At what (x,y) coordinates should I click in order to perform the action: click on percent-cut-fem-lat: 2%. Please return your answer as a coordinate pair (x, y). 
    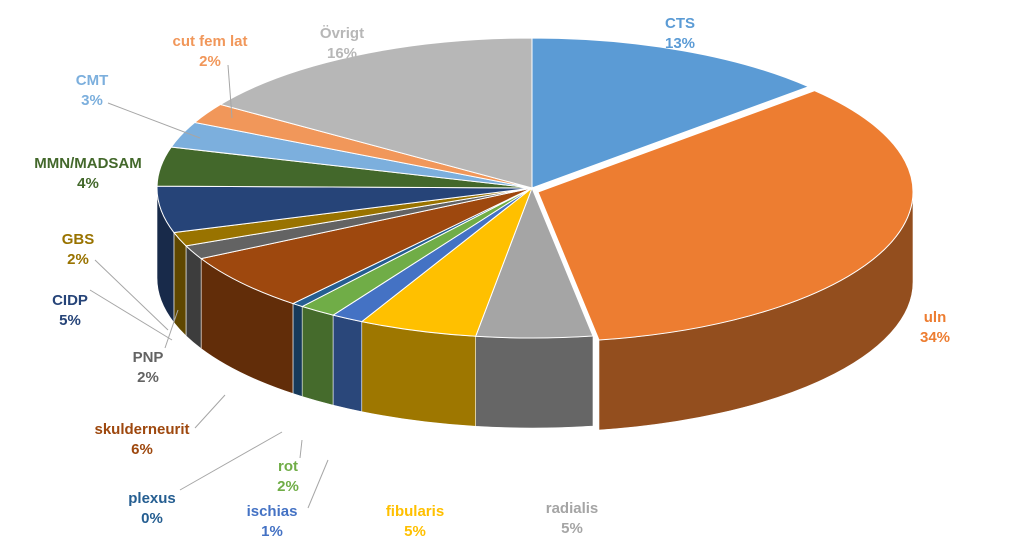
    Looking at the image, I should click on (210, 61).